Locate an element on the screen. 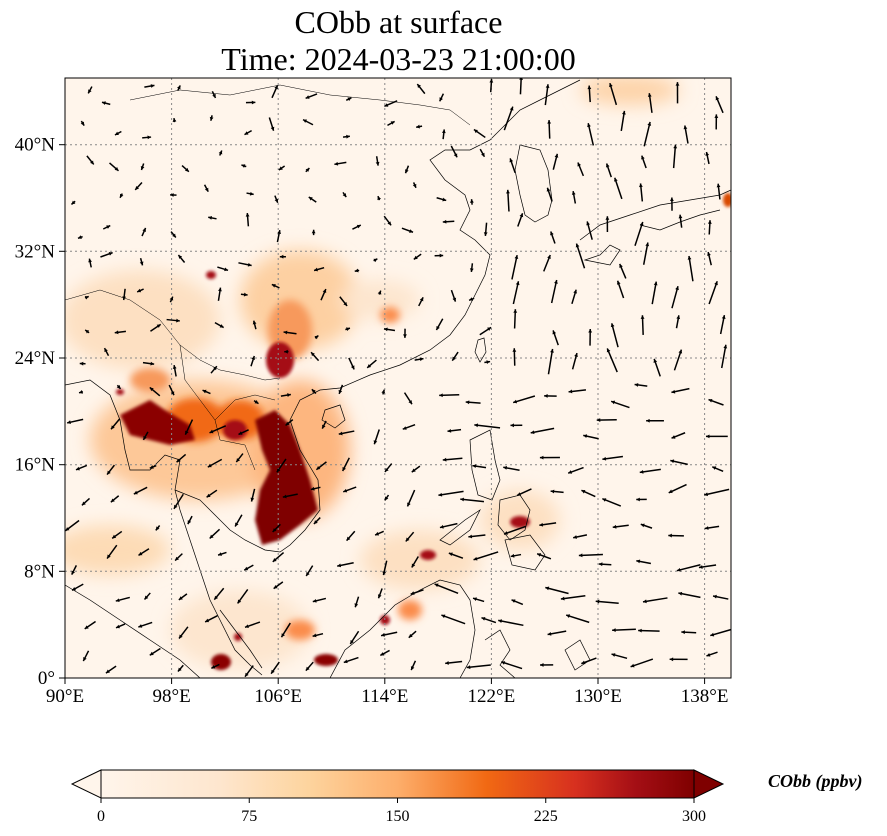  colorbar-extend-low is located at coordinates (86, 784).